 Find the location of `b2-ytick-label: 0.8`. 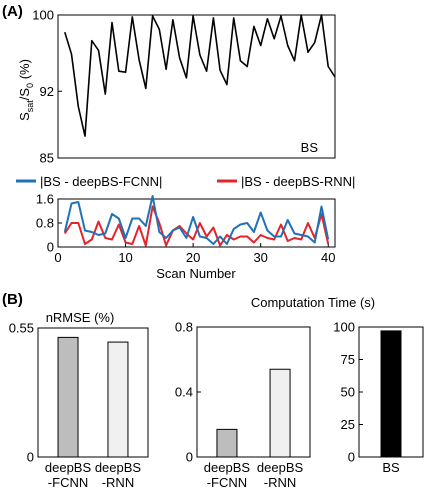

b2-ytick-label: 0.8 is located at coordinates (184, 327).